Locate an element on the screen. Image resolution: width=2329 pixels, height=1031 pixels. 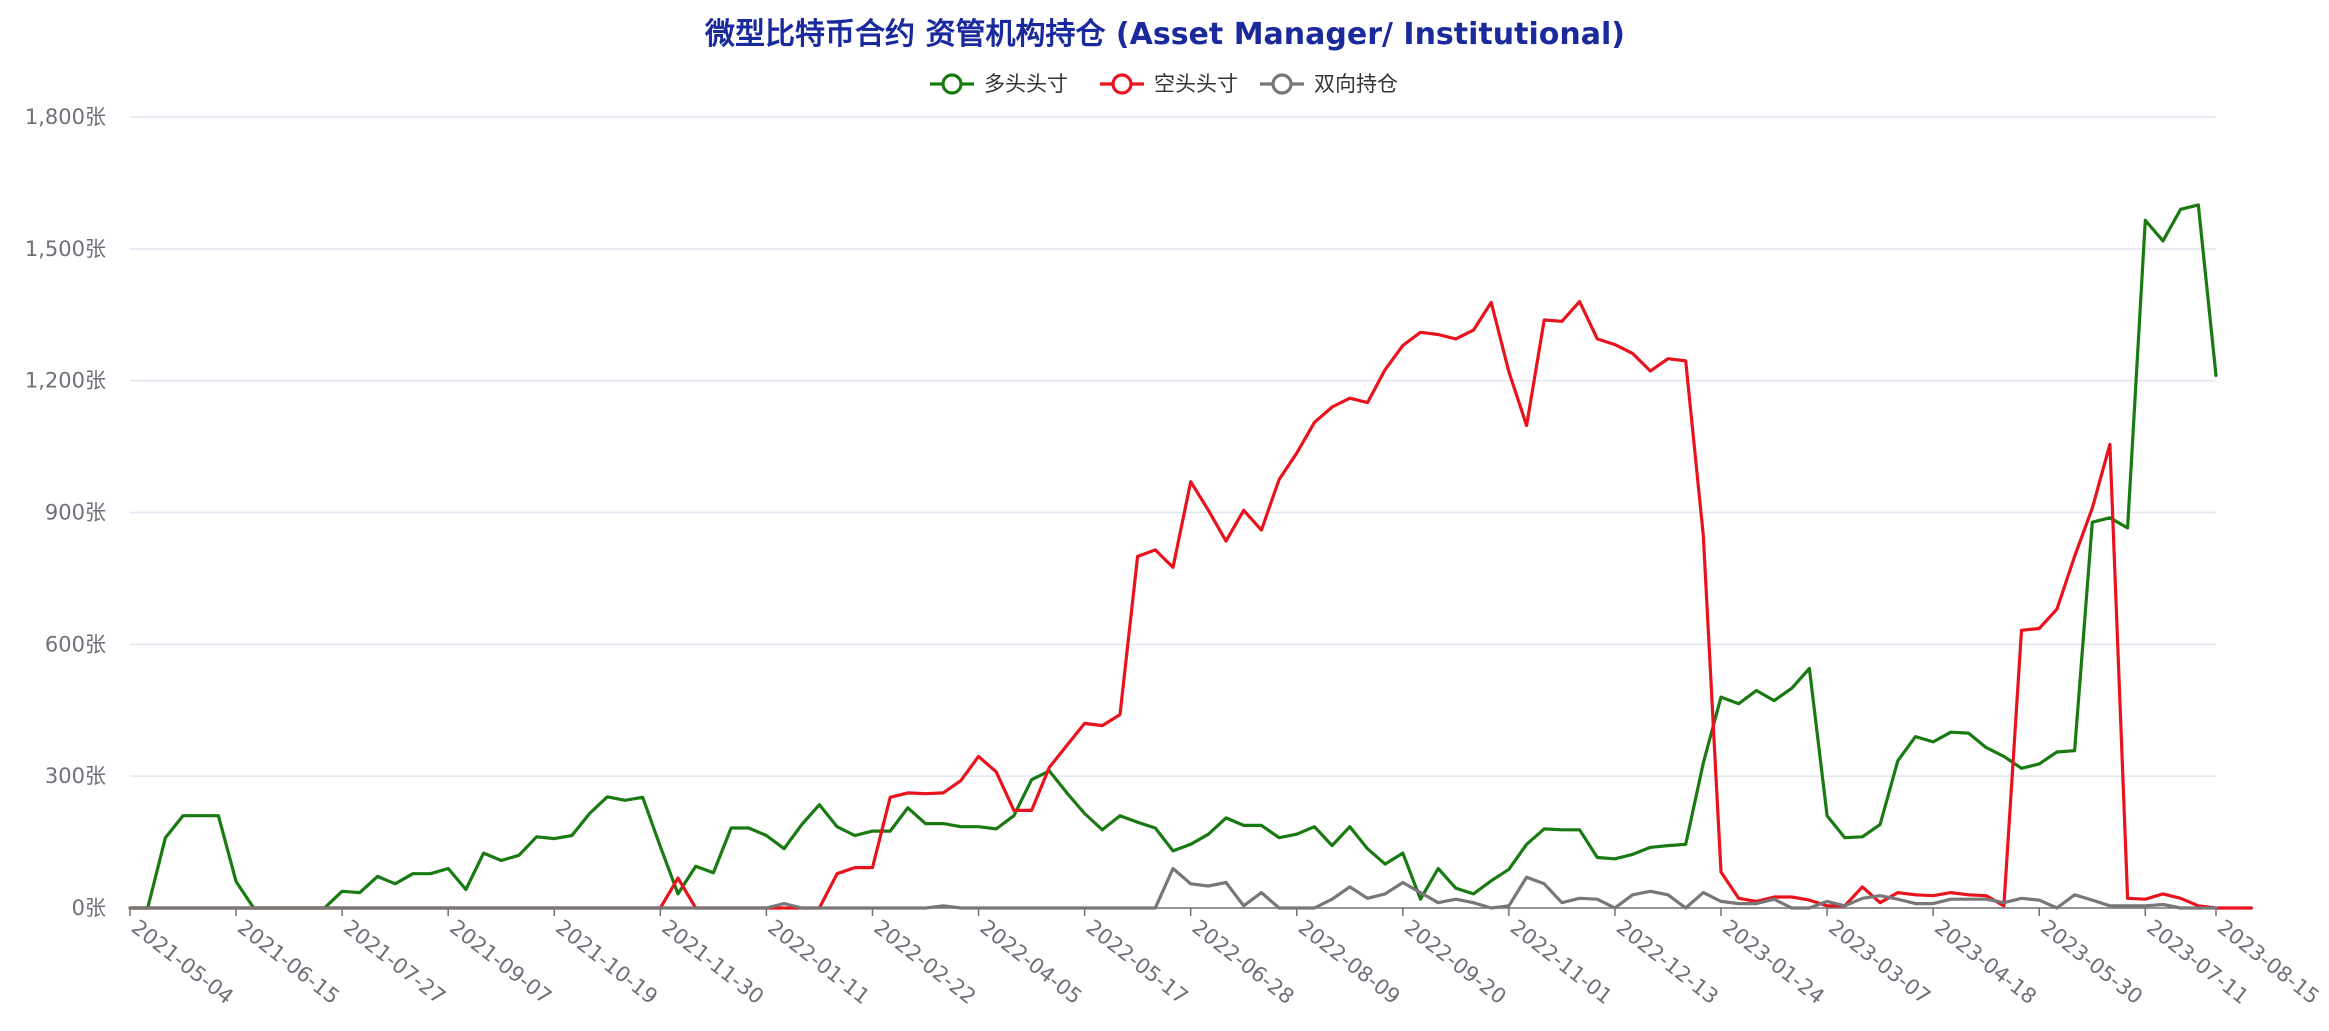
y-axis: 0张 300张 600张 900张 1,200张 1,500张 1,800张 is located at coordinates (65, 512).